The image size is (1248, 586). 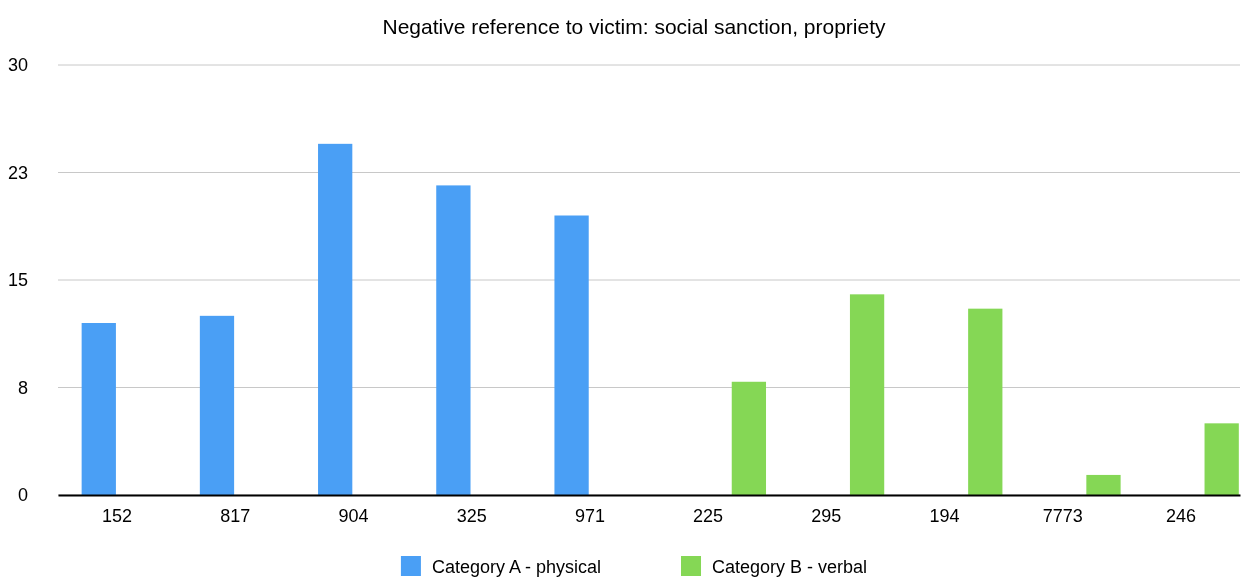 What do you see at coordinates (634, 26) in the screenshot?
I see `chart-title: Negative reference to victim: social sanction, propriety` at bounding box center [634, 26].